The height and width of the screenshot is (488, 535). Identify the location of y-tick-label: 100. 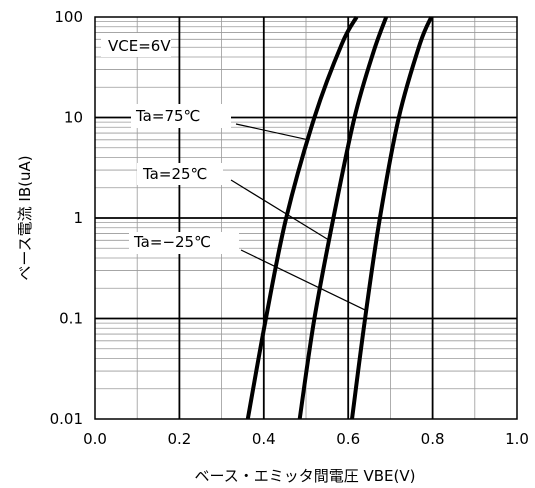
(68, 17).